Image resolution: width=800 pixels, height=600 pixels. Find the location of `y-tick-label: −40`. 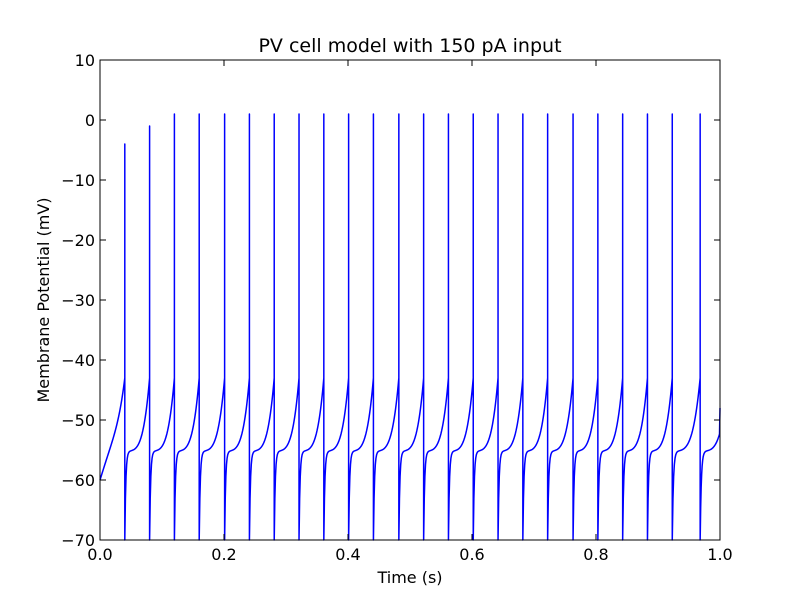

y-tick-label: −40 is located at coordinates (78, 360).